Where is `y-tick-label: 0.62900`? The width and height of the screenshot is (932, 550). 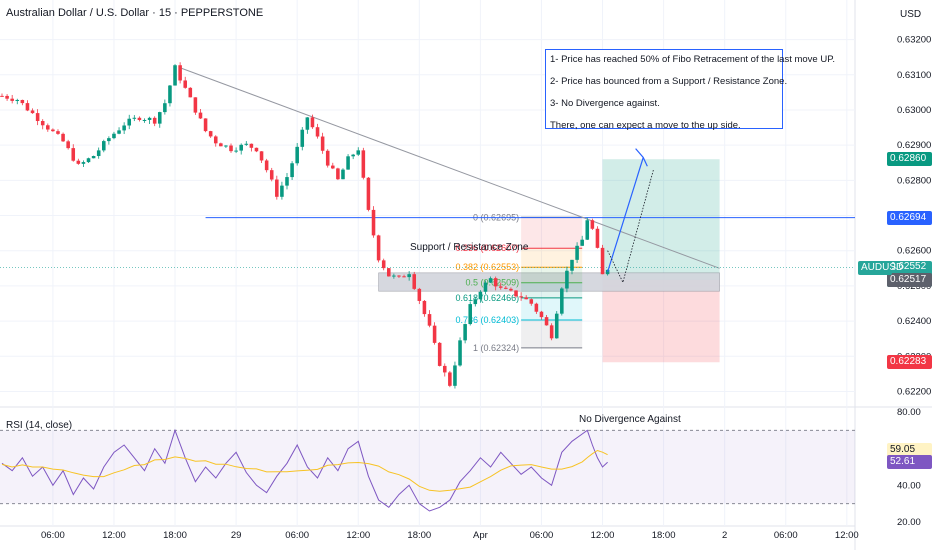
y-tick-label: 0.62900 is located at coordinates (914, 145).